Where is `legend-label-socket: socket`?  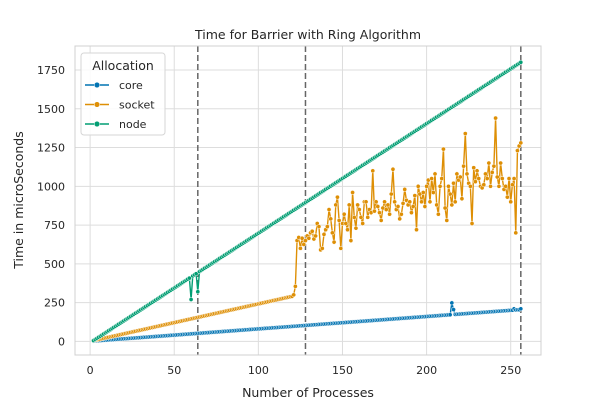 legend-label-socket: socket is located at coordinates (137, 105).